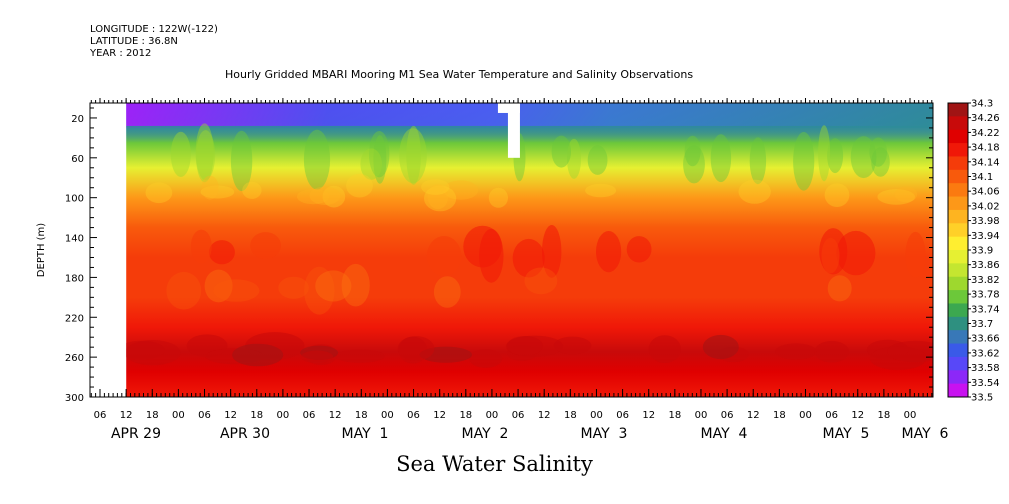  I want to click on y-axis-label: DEPTH (m), so click(41, 250).